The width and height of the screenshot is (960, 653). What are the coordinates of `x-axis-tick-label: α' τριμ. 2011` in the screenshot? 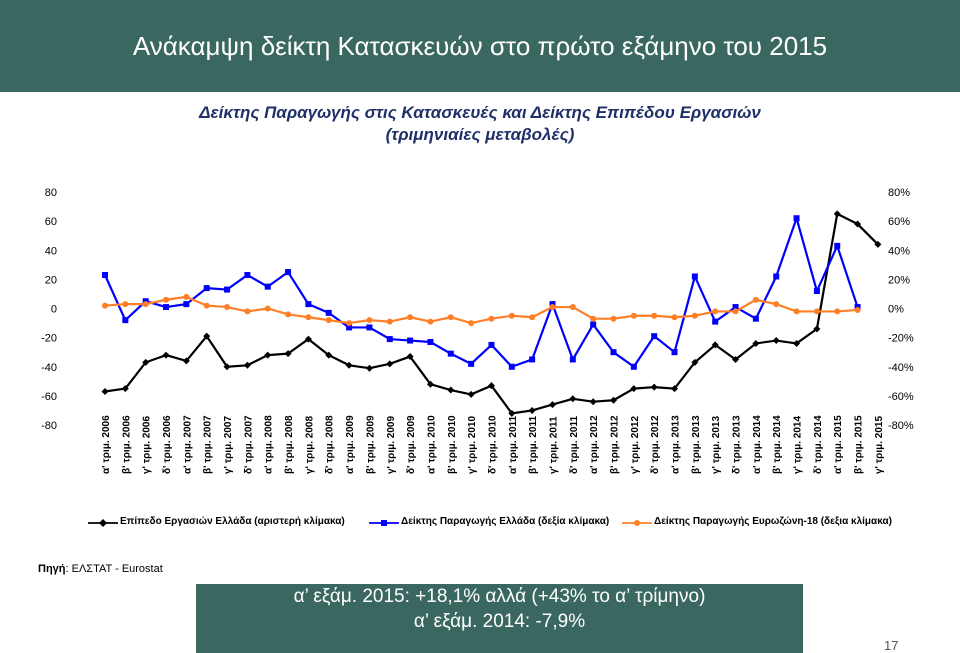 It's located at (513, 444).